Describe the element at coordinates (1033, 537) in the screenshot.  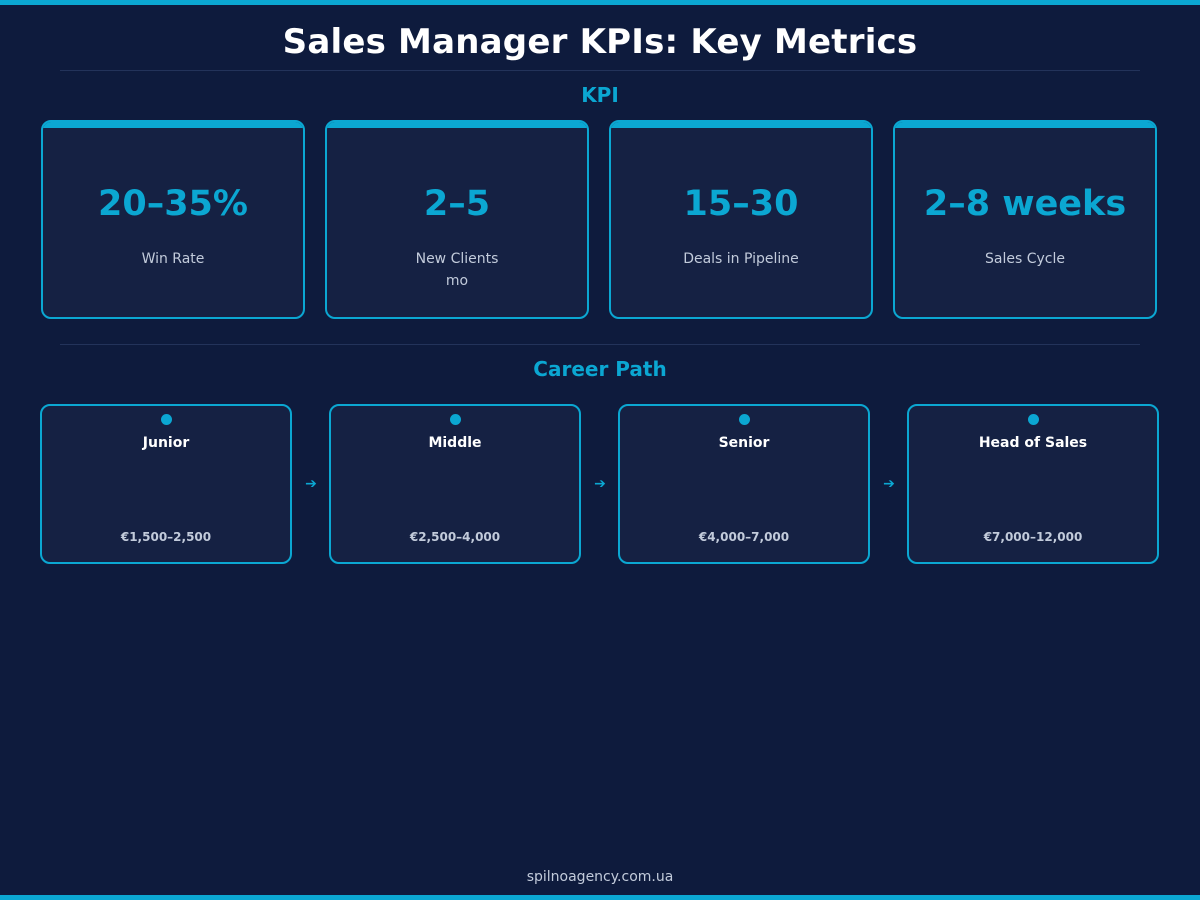
I see `career-step-salary: €7,000–12,000` at that location.